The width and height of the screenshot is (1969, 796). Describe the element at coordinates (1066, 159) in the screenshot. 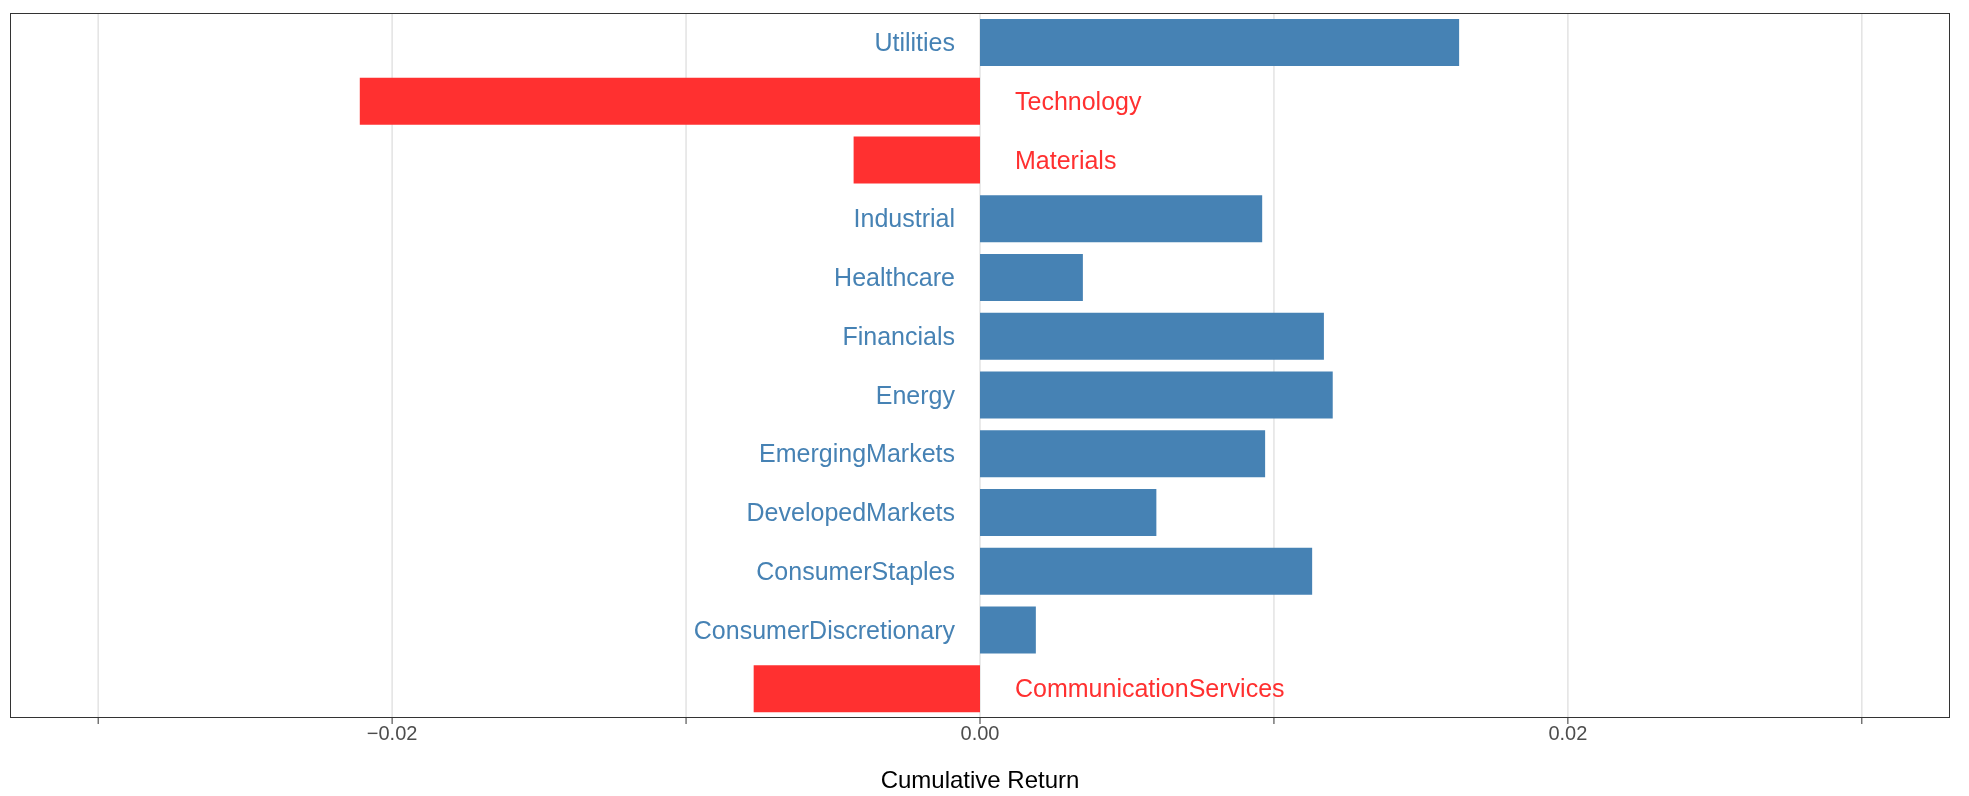

I see `y-tick-label: Materials` at that location.